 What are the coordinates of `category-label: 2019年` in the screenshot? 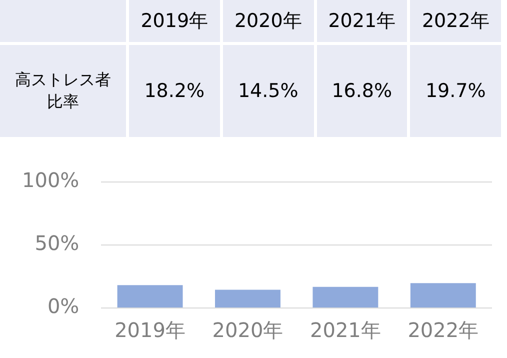 It's located at (174, 21).